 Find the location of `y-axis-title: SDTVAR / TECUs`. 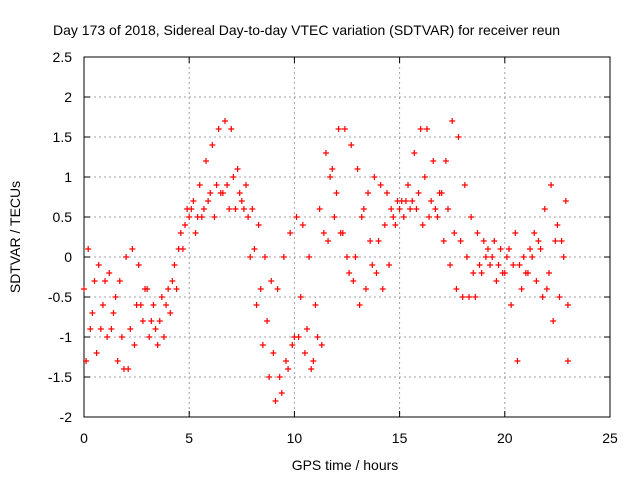

y-axis-title: SDTVAR / TECUs is located at coordinates (15, 237).